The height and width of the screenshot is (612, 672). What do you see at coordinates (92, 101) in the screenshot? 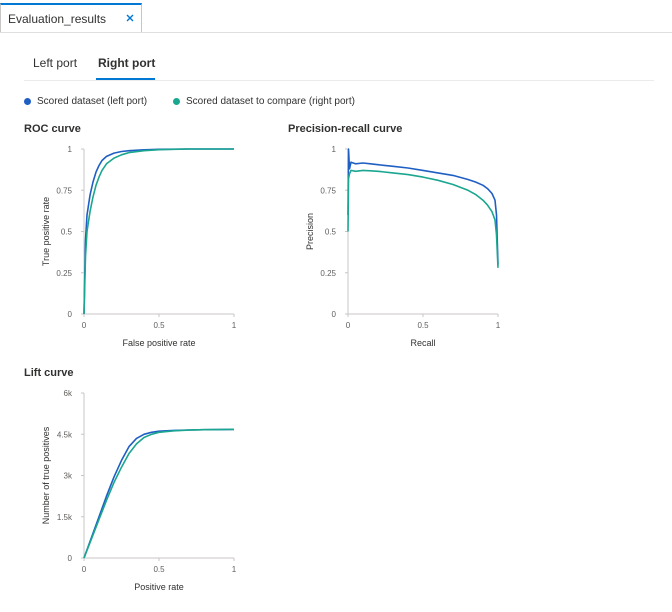
I see `legend-label: Scored dataset (left port)` at bounding box center [92, 101].